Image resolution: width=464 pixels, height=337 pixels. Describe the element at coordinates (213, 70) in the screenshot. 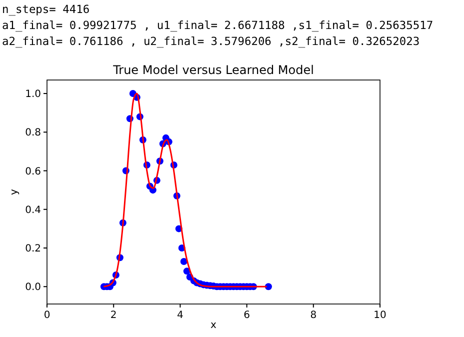

I see `chart-title: True Model versus Learned Model` at that location.